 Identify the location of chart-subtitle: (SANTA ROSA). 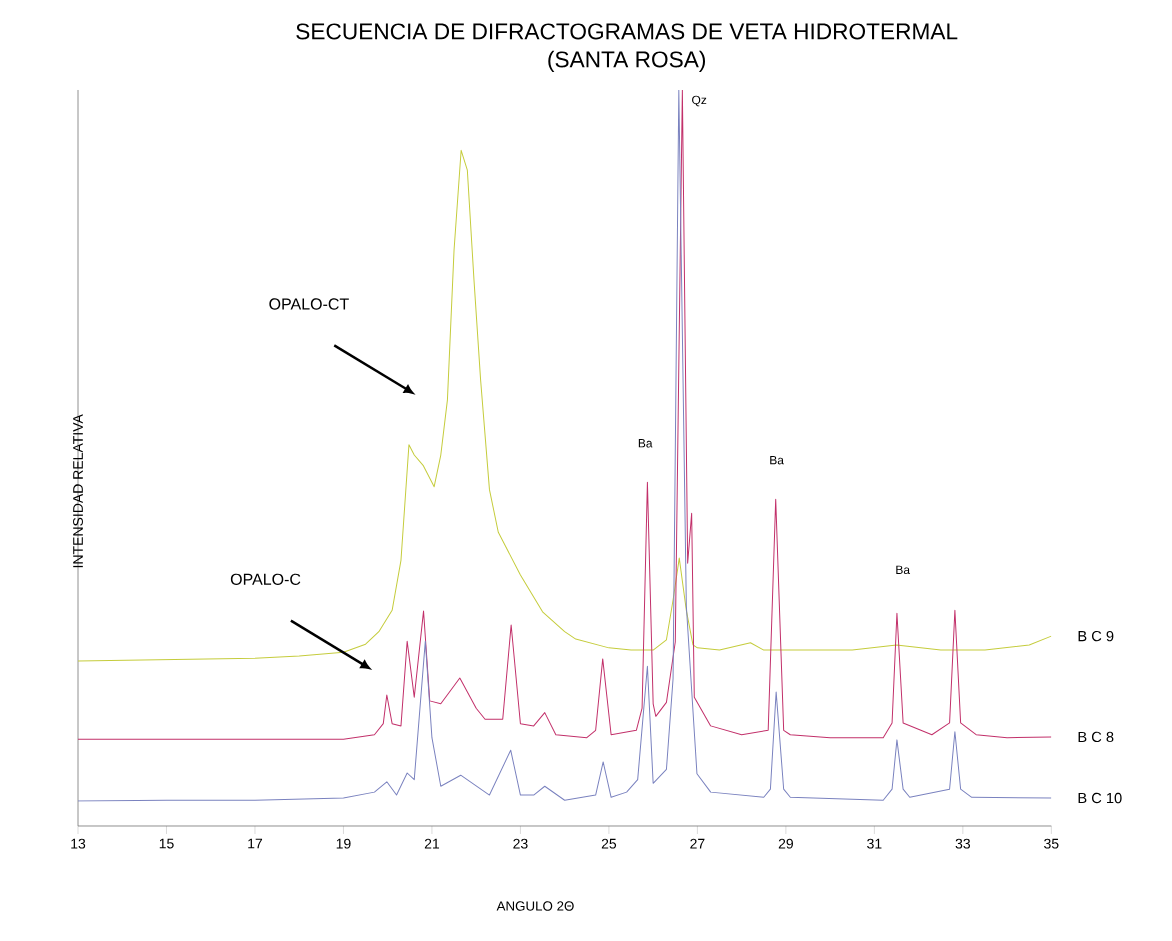
(627, 61).